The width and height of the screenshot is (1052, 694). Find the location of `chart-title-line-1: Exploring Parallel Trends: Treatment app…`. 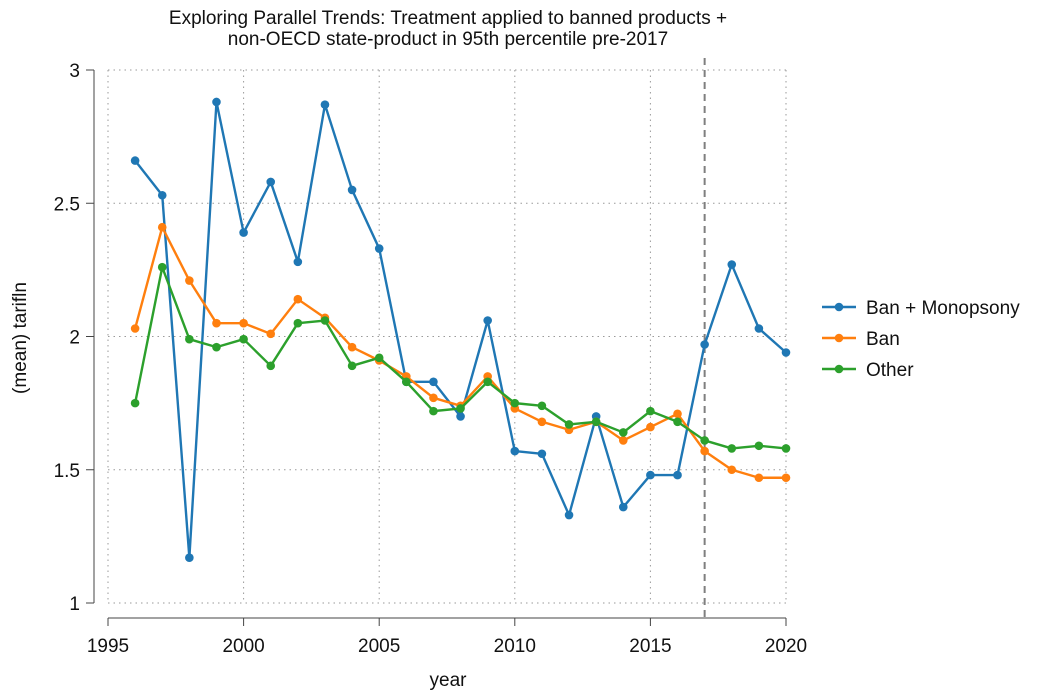

chart-title-line-1: Exploring Parallel Trends: Treatment app… is located at coordinates (448, 18).